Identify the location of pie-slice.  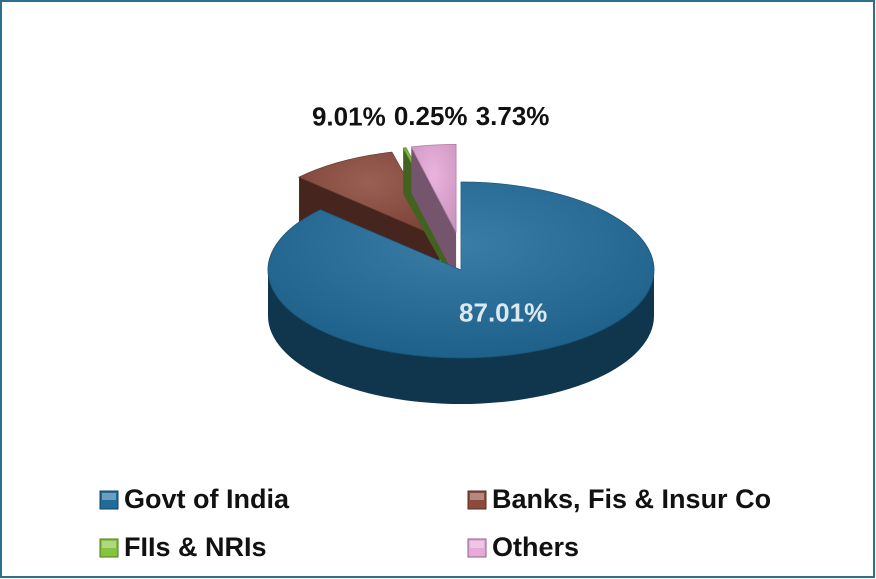
(433, 211).